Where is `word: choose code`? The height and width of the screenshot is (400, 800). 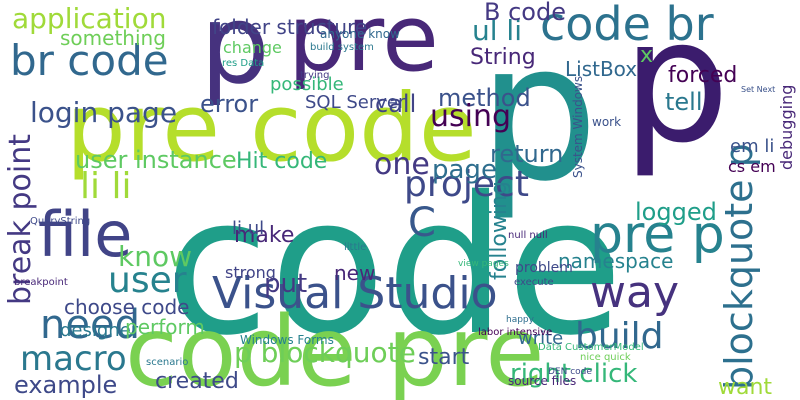
word: choose code is located at coordinates (126, 307).